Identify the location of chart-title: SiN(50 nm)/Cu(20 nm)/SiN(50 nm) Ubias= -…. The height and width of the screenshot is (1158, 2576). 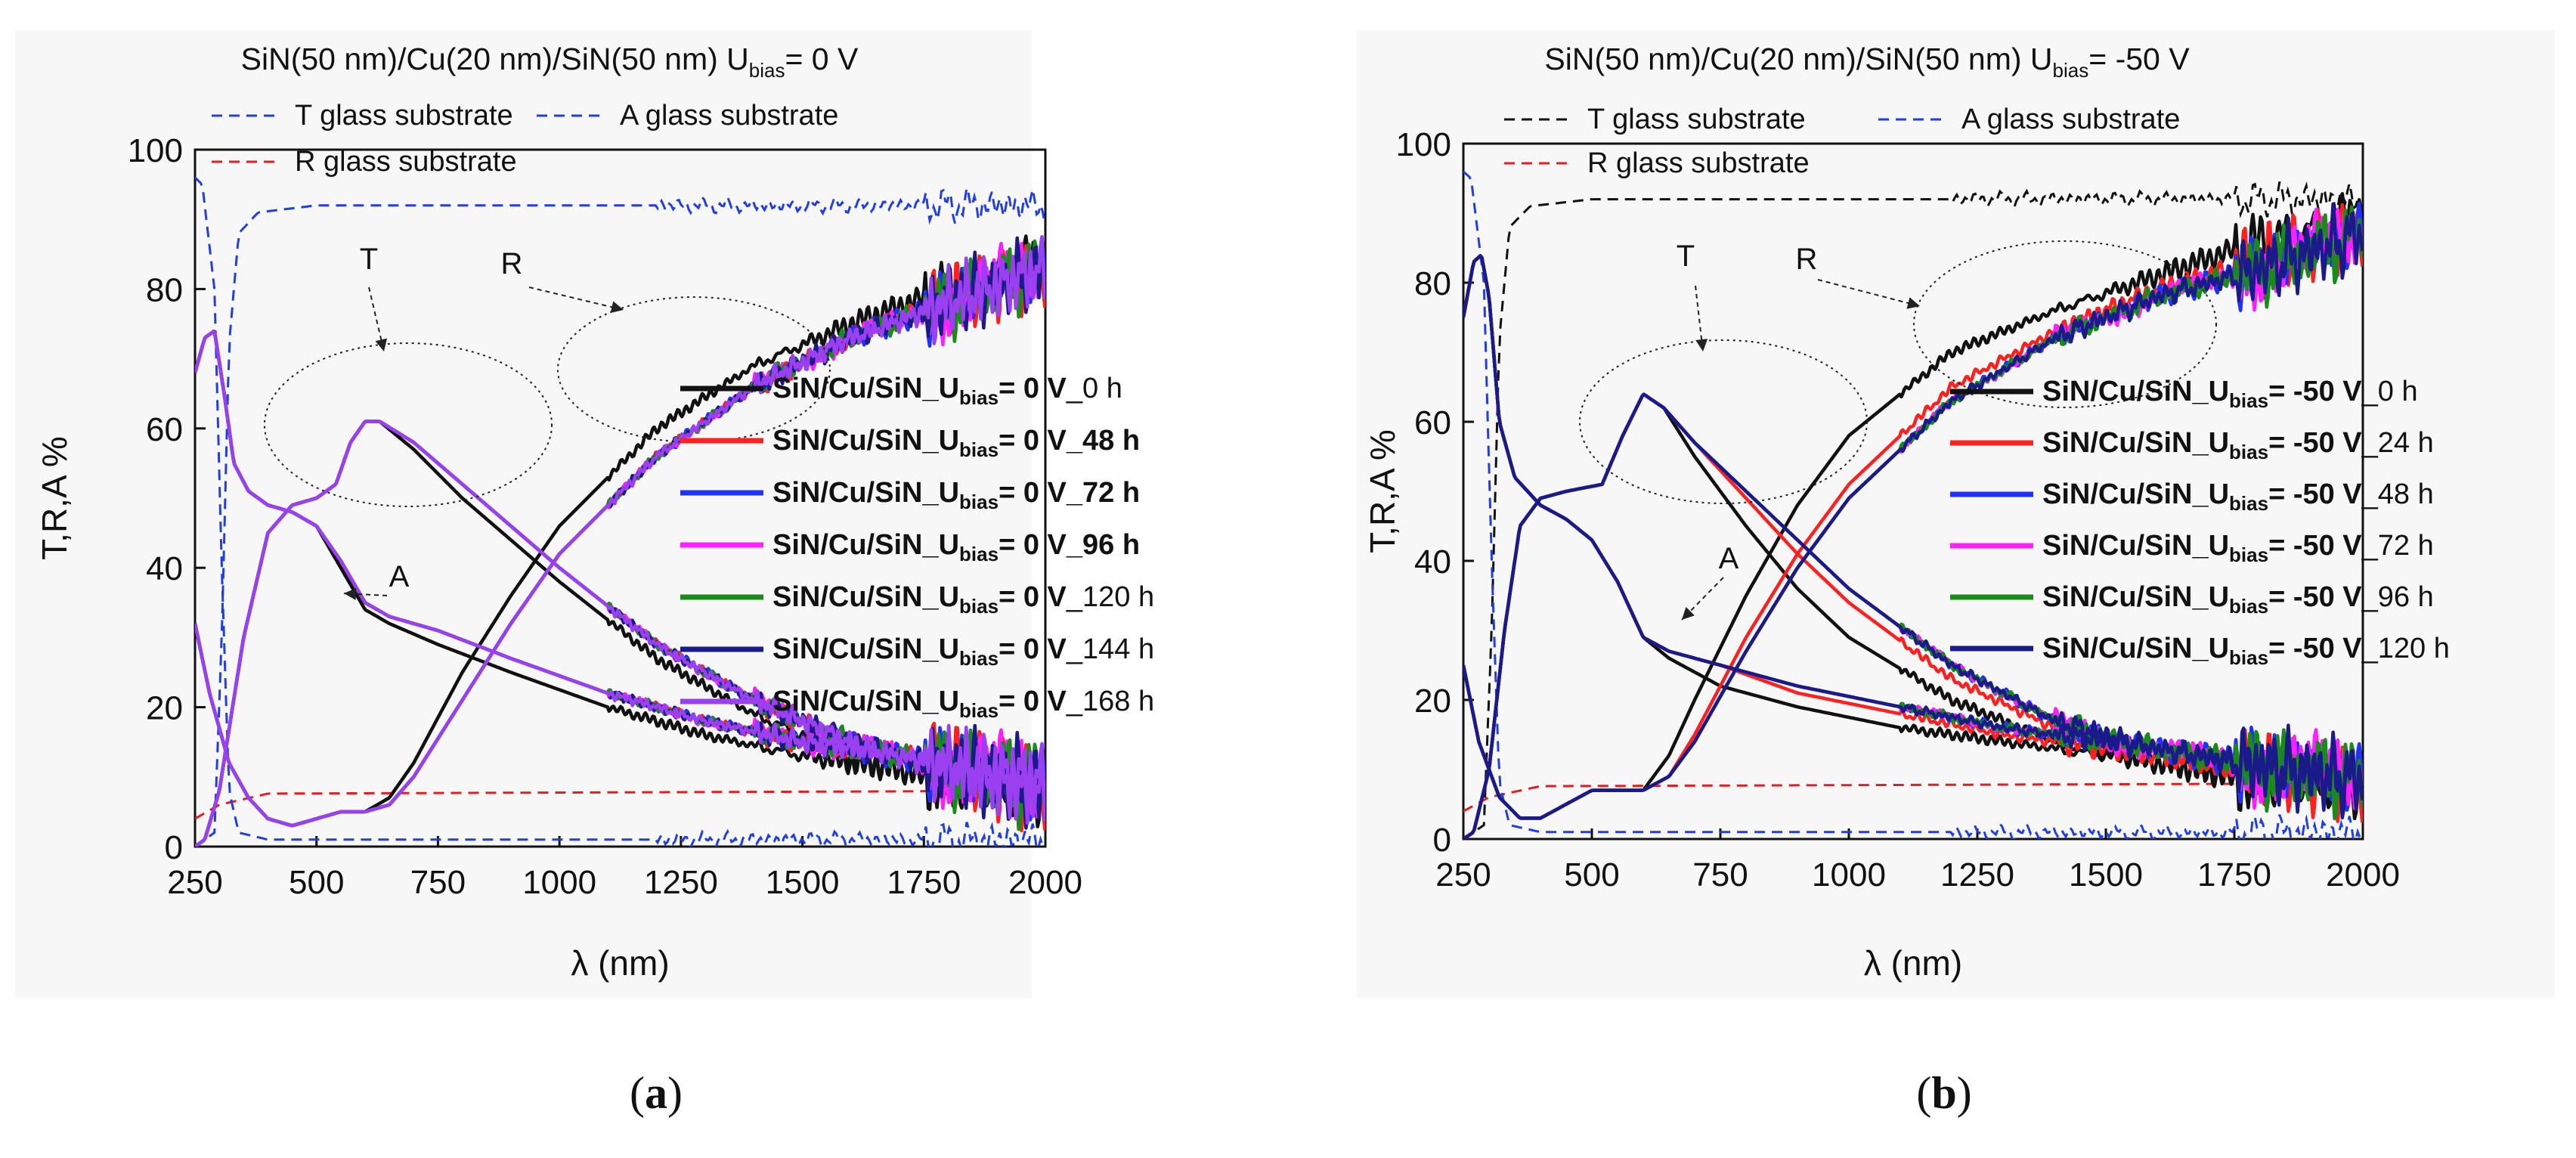
(1867, 62).